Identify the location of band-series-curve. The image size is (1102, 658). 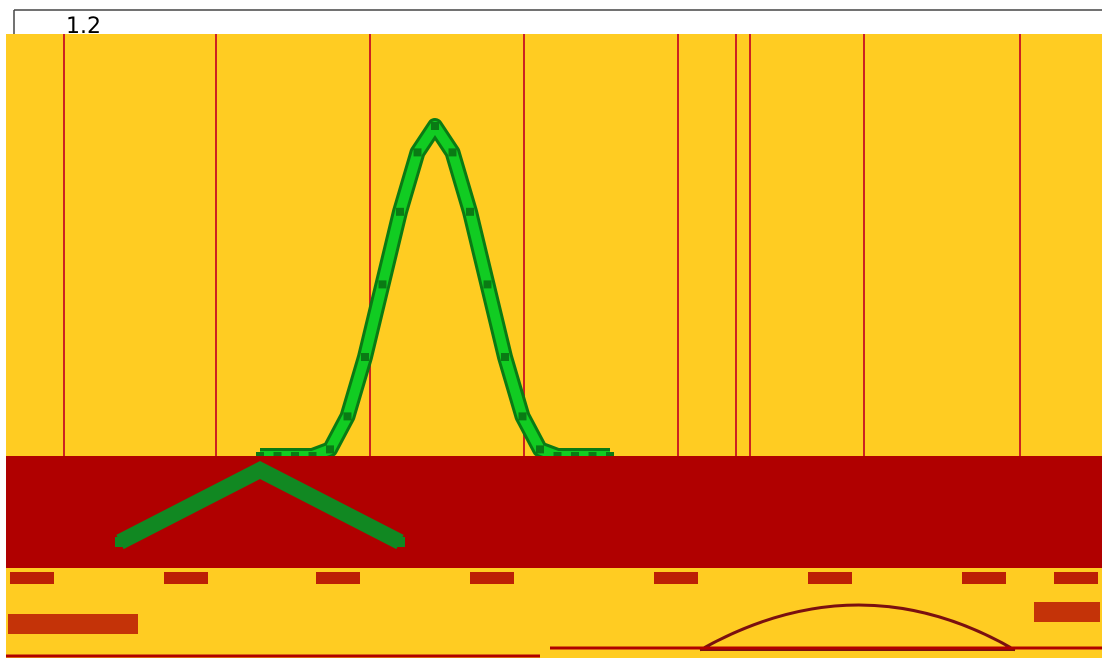
(260, 505).